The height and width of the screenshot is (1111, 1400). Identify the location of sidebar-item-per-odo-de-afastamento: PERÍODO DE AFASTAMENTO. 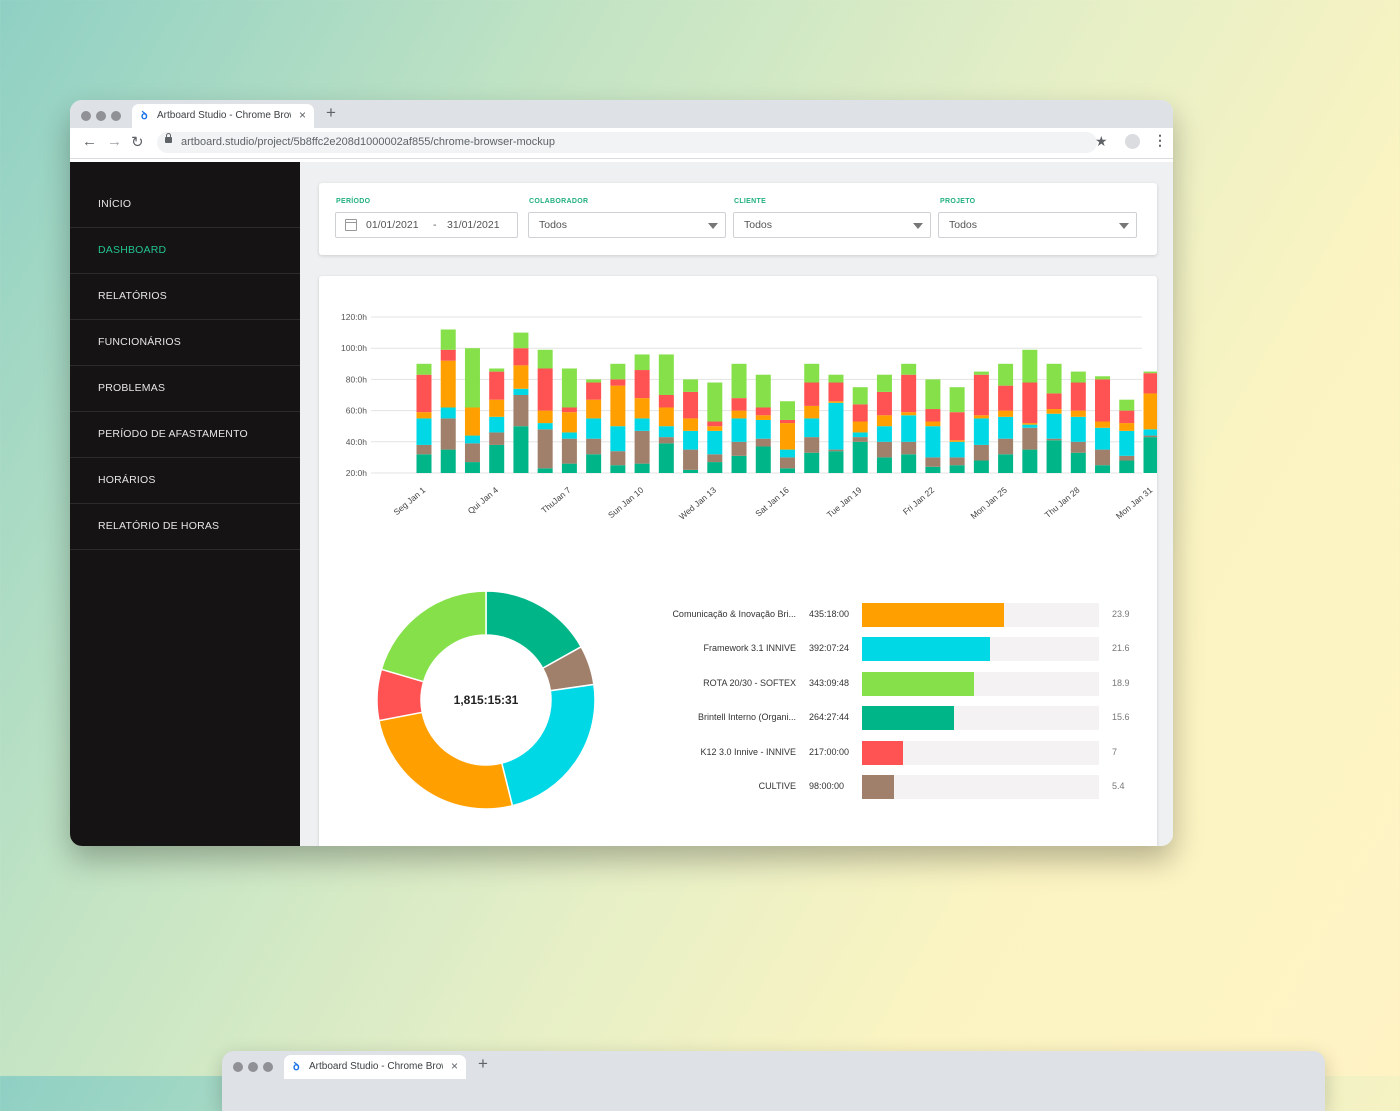
(185, 435).